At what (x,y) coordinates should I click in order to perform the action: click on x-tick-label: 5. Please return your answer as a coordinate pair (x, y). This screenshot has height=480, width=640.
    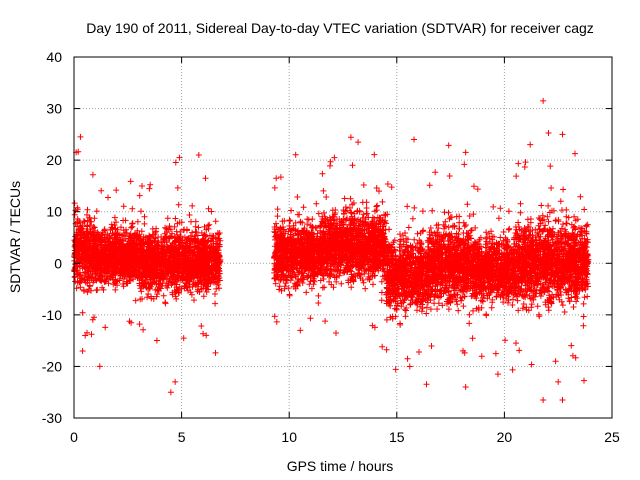
    Looking at the image, I should click on (182, 437).